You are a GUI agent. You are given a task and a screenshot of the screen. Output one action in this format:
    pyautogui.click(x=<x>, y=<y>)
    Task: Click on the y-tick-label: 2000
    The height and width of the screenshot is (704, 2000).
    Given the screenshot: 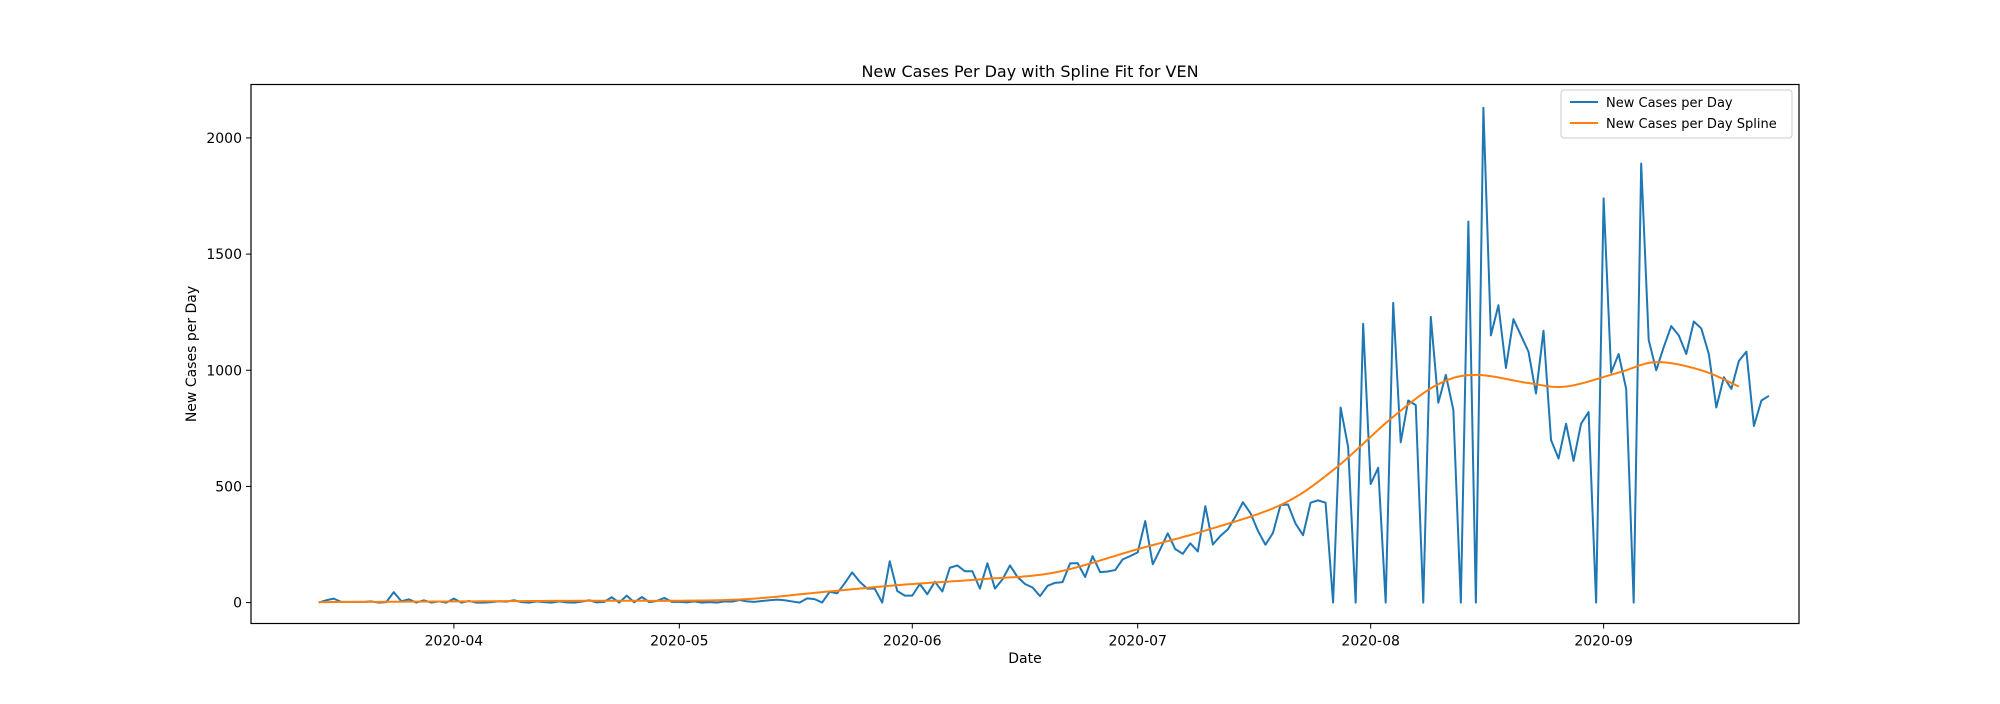 What is the action you would take?
    pyautogui.click(x=224, y=139)
    